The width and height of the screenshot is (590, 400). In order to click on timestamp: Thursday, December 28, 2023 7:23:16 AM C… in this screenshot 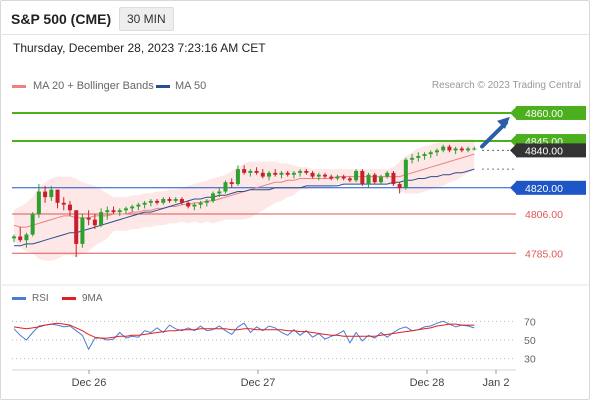, I will do `click(139, 48)`.